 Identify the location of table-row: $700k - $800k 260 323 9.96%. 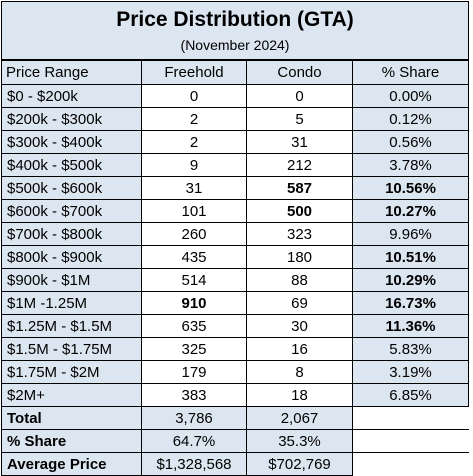
(235, 234).